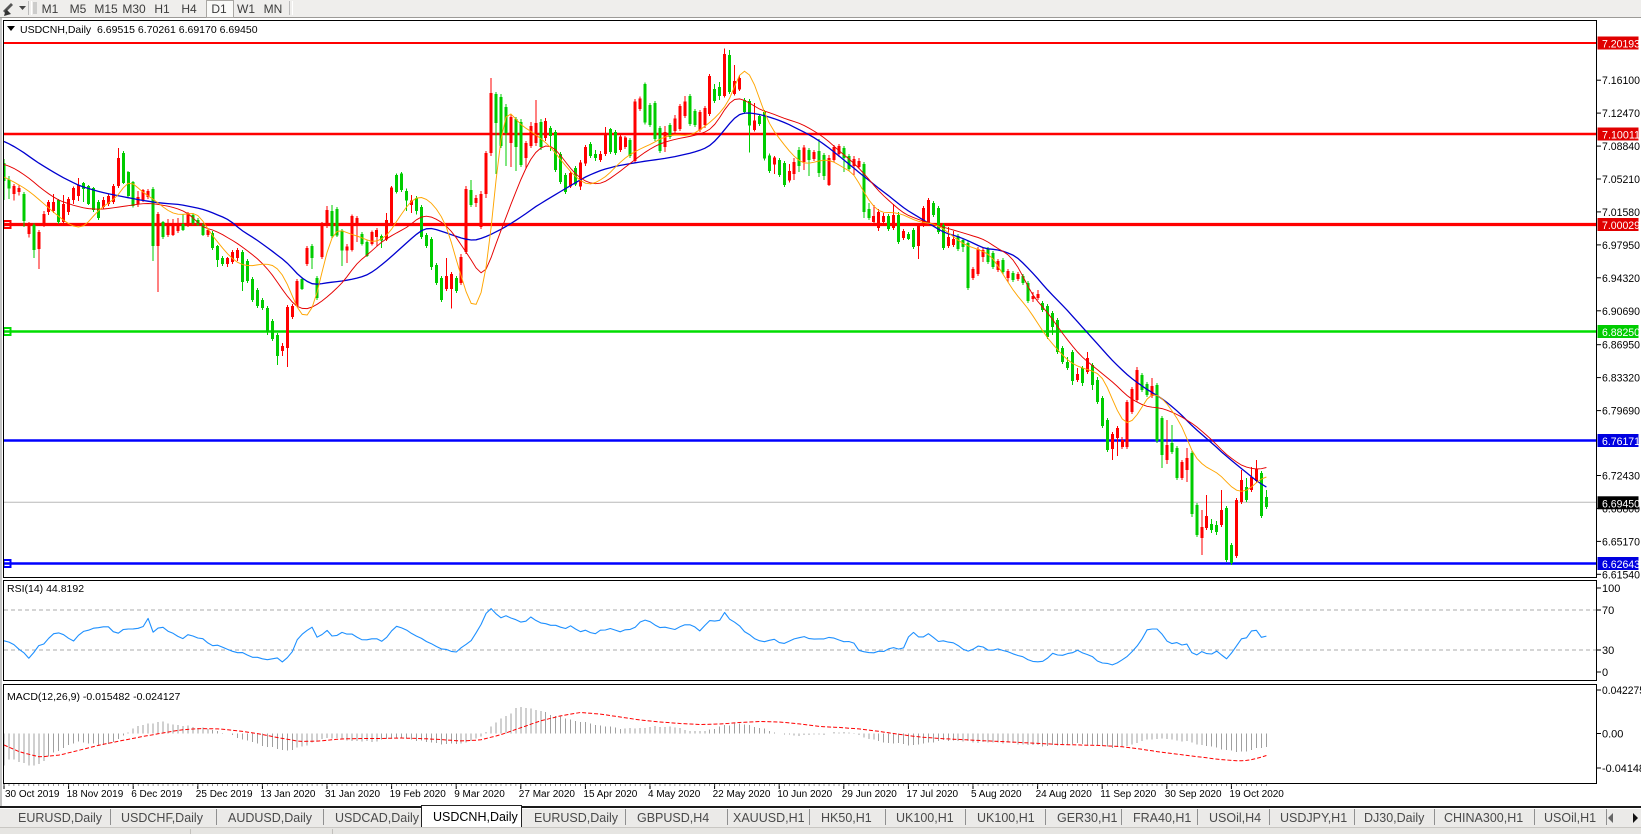 Image resolution: width=1641 pixels, height=834 pixels. What do you see at coordinates (1621, 333) in the screenshot?
I see `svg-text: 6.88250` at bounding box center [1621, 333].